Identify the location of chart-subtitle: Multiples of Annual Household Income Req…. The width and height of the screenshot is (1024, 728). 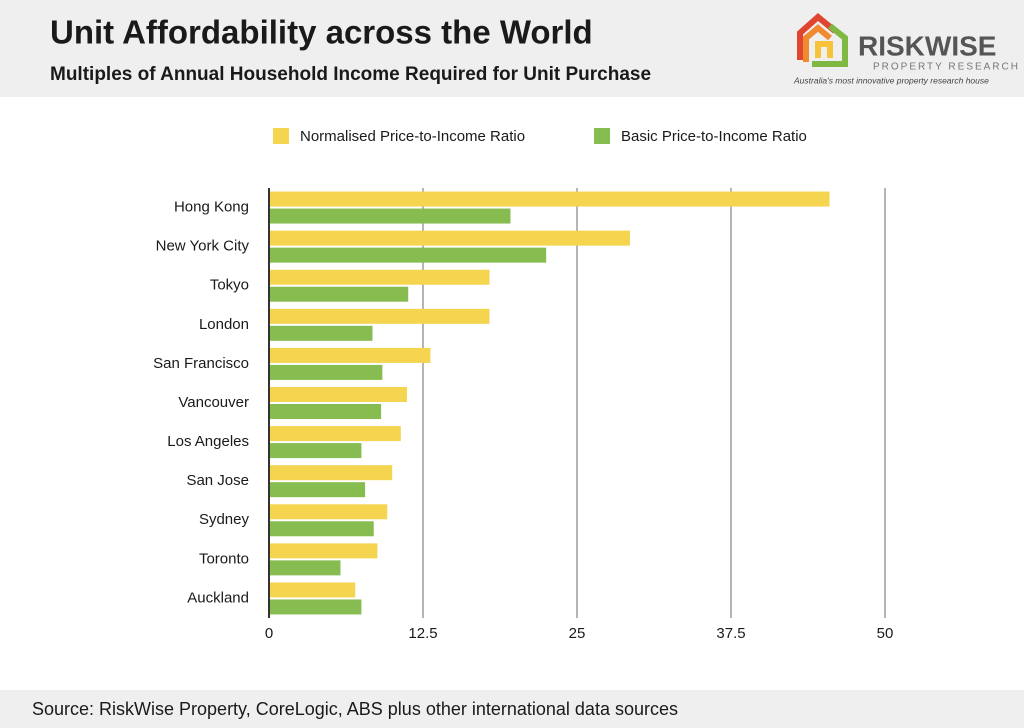
(350, 74).